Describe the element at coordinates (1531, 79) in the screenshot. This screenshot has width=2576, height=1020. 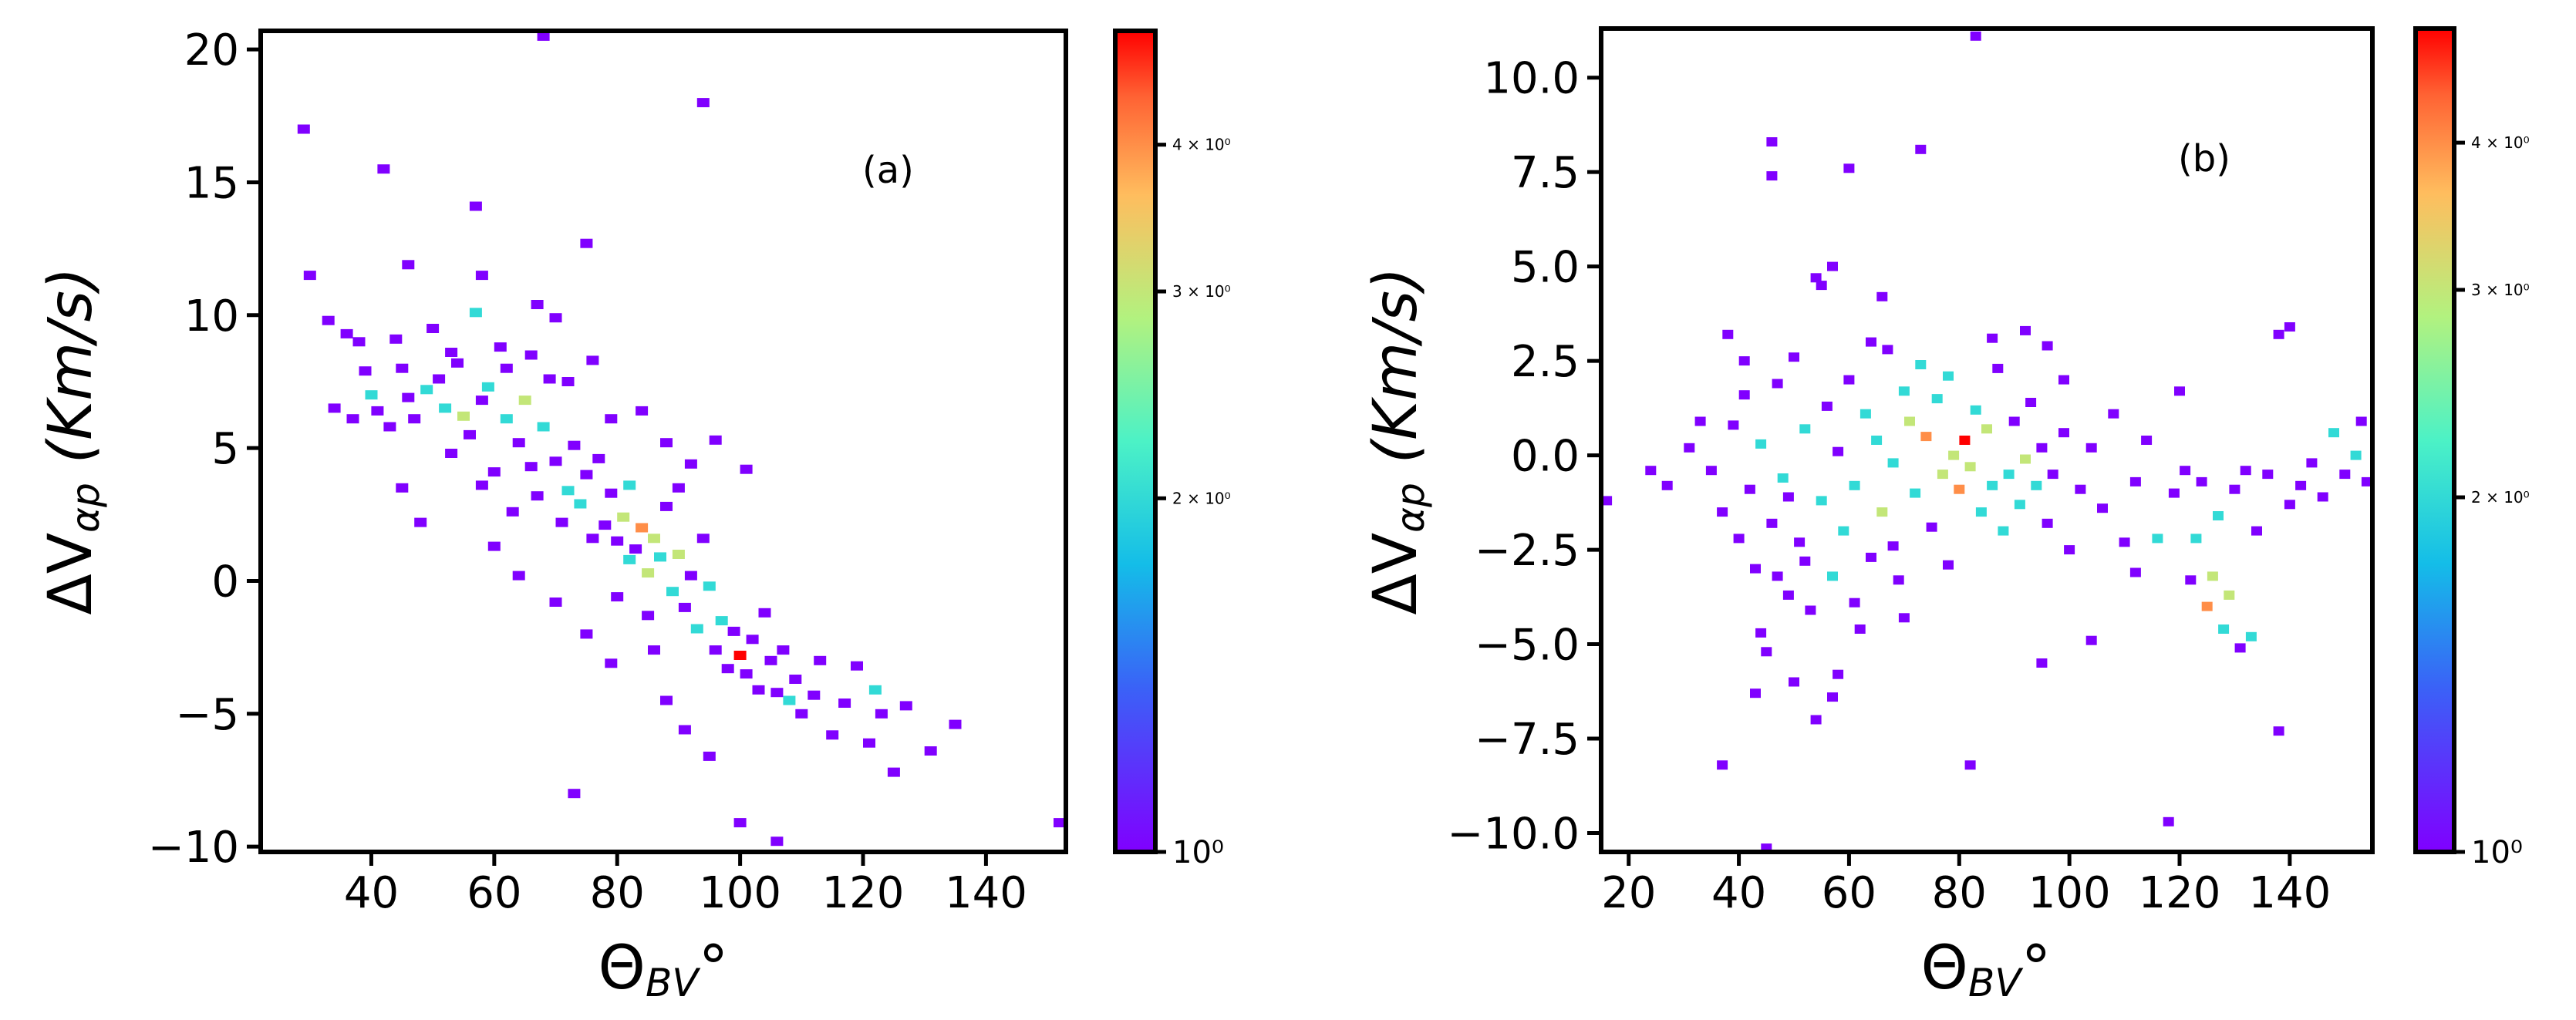
I see `panel-b-y-tick-label: 10.0` at that location.